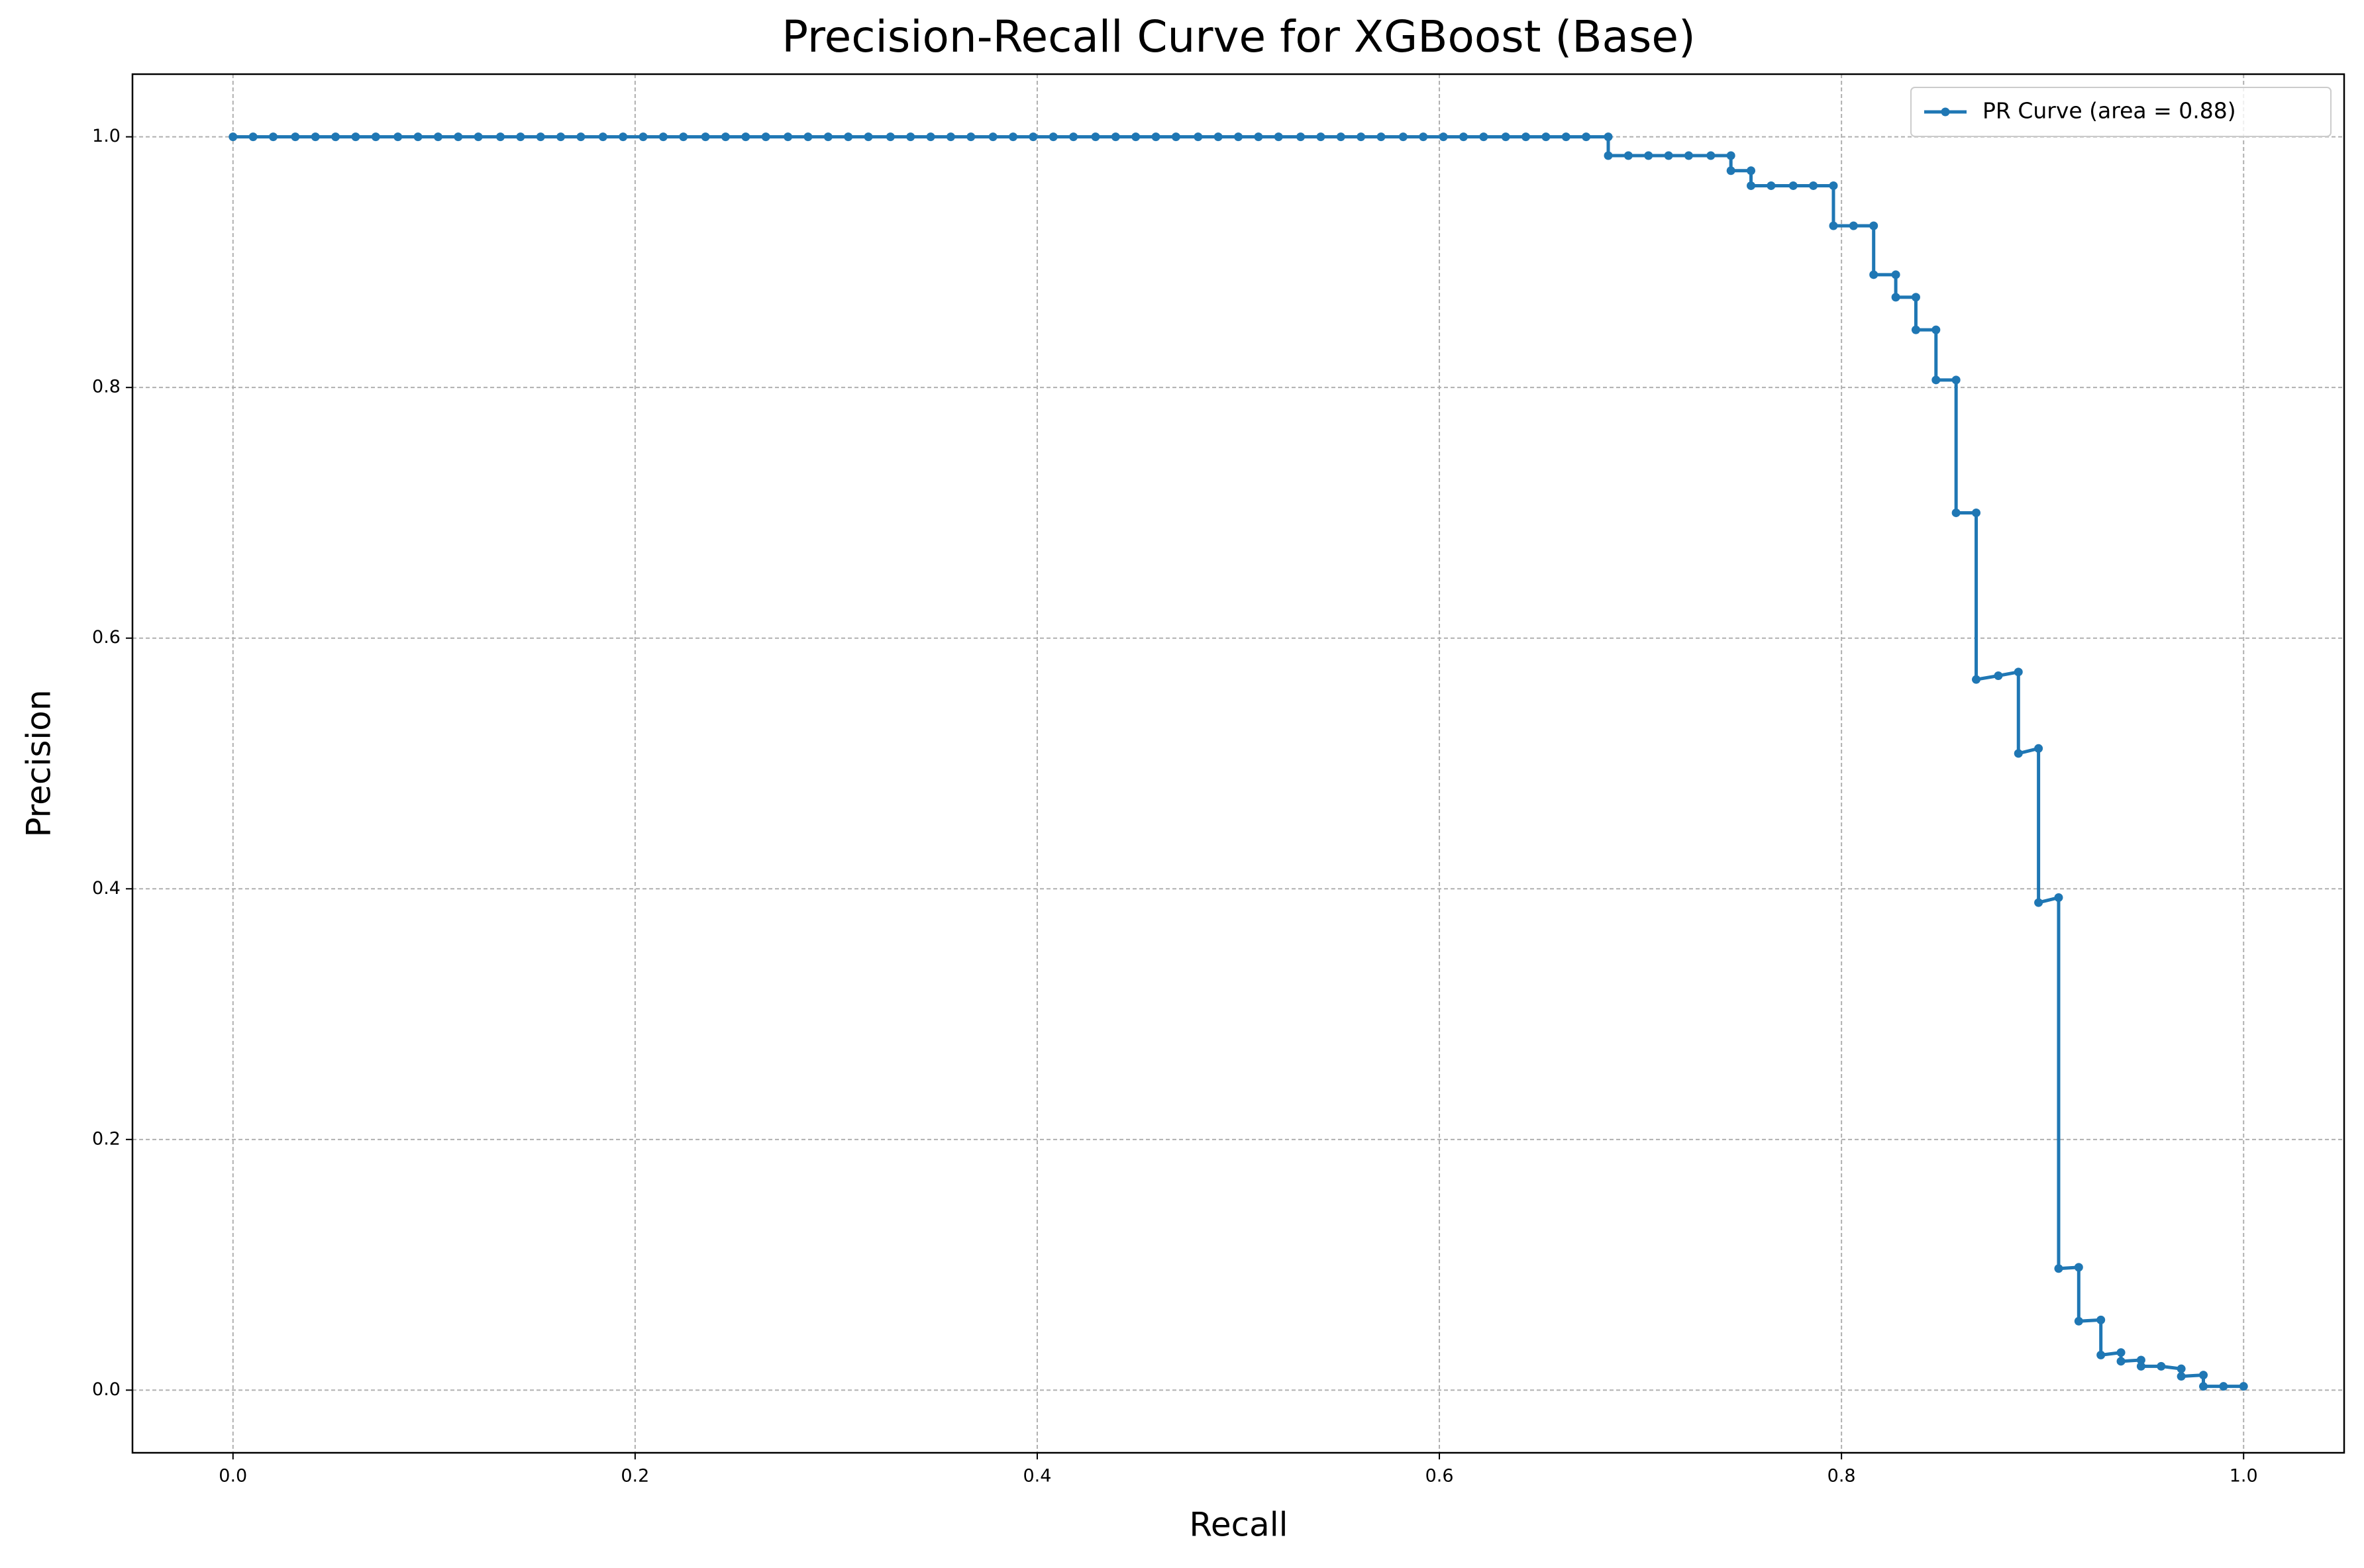 Image resolution: width=2364 pixels, height=1568 pixels. Describe the element at coordinates (107, 888) in the screenshot. I see `y-tick-label: 0.4` at that location.